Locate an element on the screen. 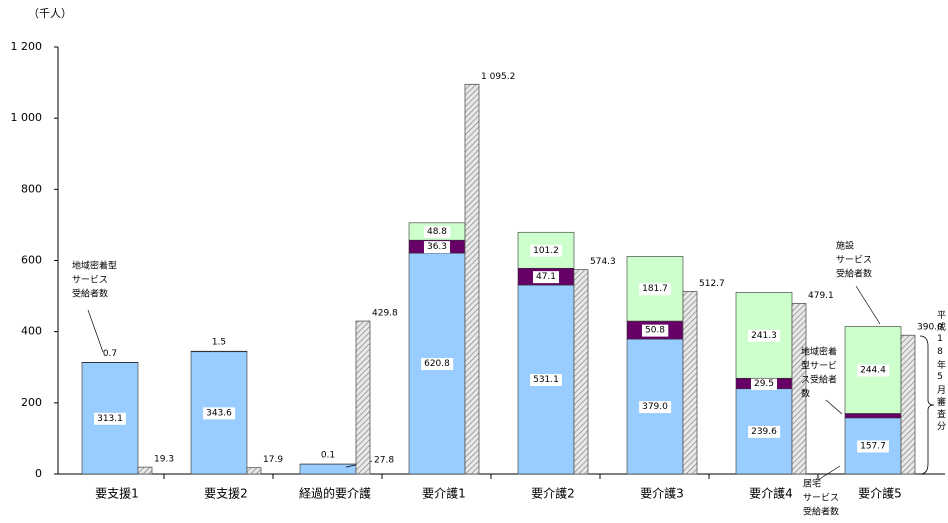 This screenshot has height=523, width=948. annotation: 数 is located at coordinates (805, 394).